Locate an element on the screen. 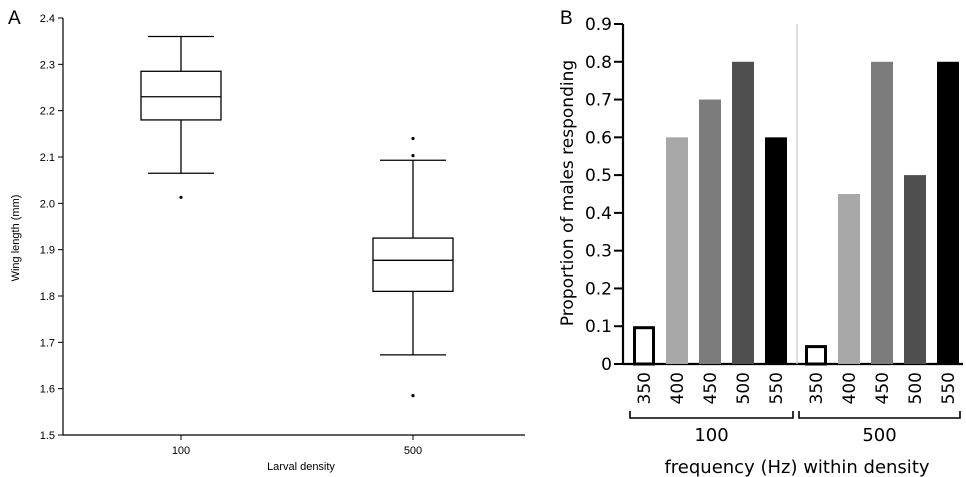  panel-b-y-tick-label: 0.8 is located at coordinates (598, 63).